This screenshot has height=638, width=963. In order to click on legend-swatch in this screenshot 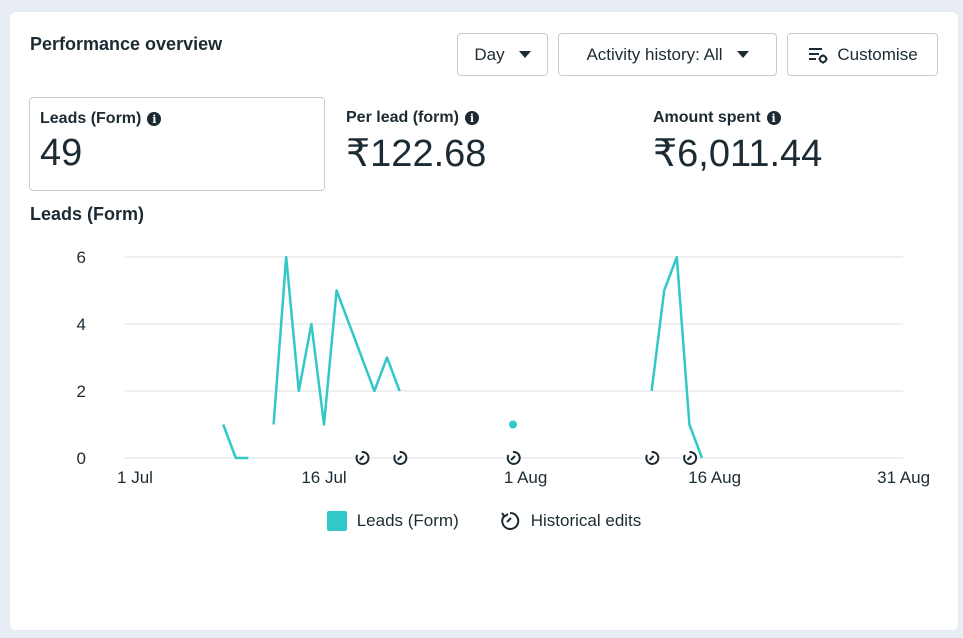, I will do `click(336, 521)`.